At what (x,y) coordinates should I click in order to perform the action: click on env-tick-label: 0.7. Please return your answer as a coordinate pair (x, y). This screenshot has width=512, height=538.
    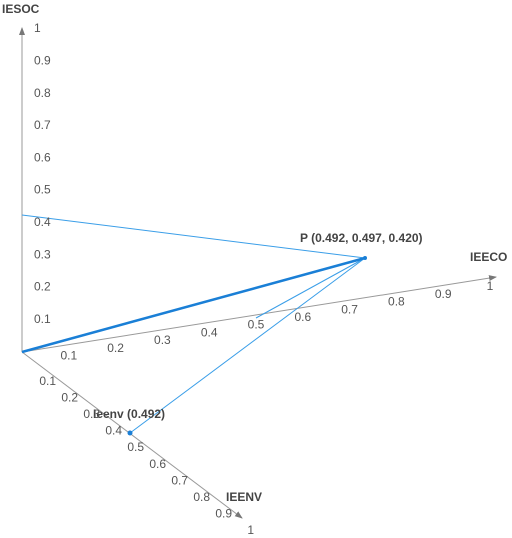
    Looking at the image, I should click on (179, 480).